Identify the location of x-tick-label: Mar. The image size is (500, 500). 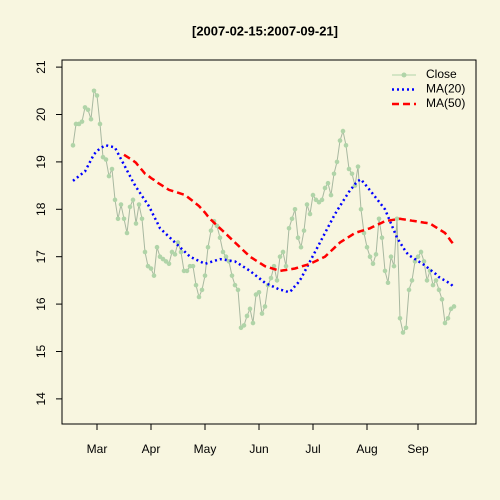
(97, 449).